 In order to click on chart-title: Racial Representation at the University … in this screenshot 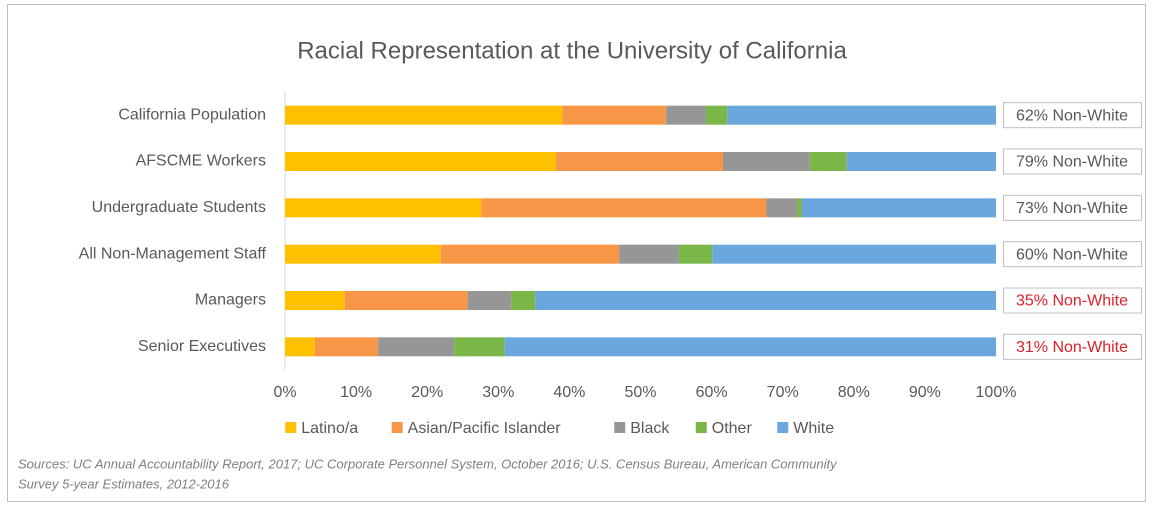, I will do `click(572, 50)`.